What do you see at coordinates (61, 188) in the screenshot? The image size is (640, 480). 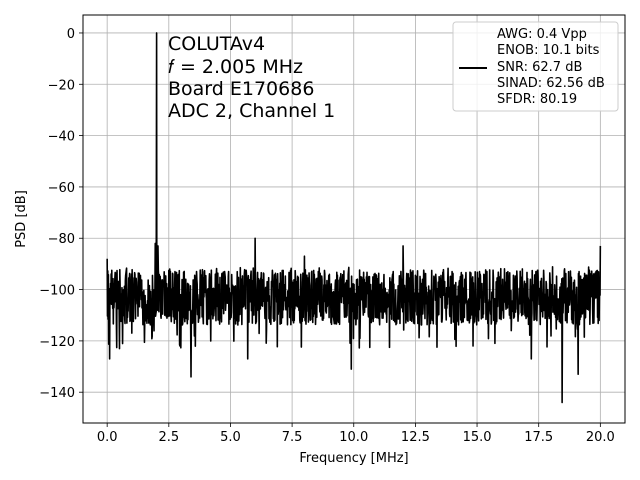 I see `y-tick-label: −60` at bounding box center [61, 188].